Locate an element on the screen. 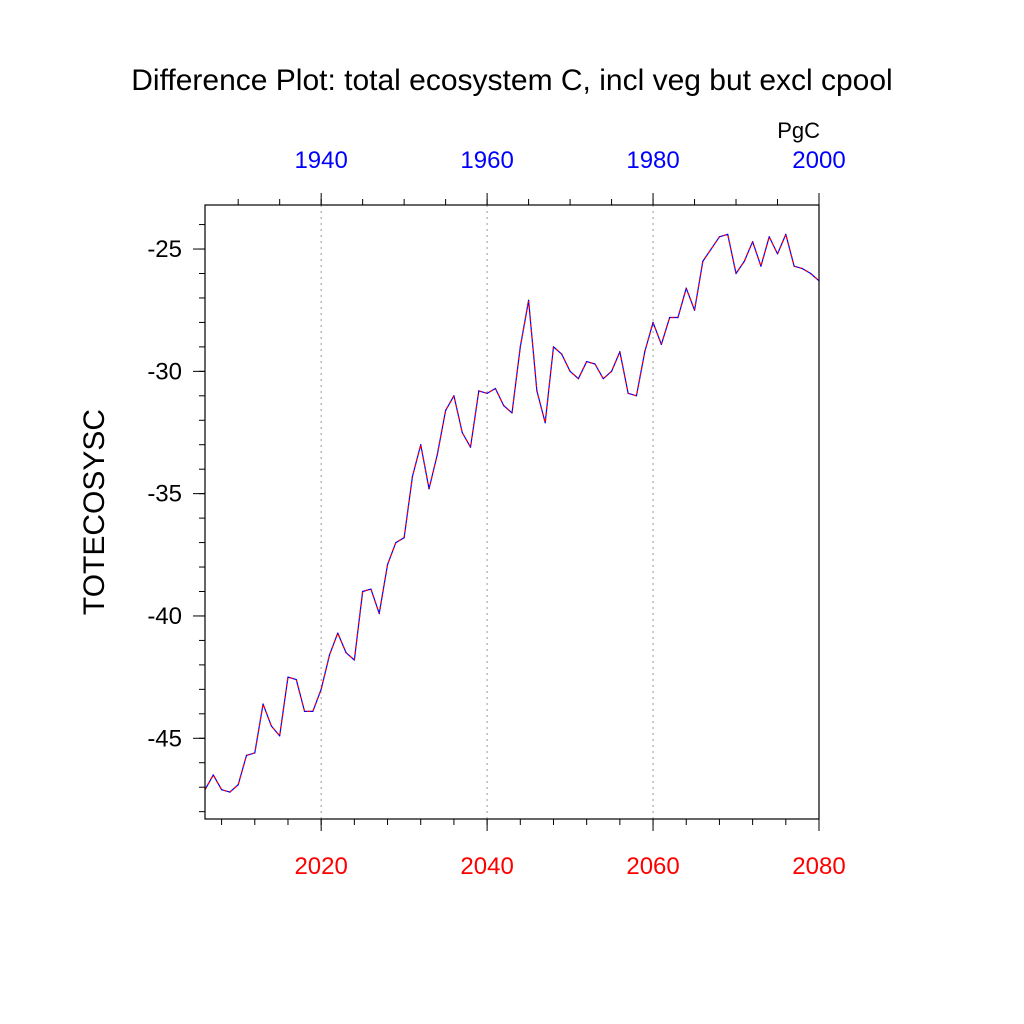  y-axis-label: TOTECOSYSC is located at coordinates (94, 512).